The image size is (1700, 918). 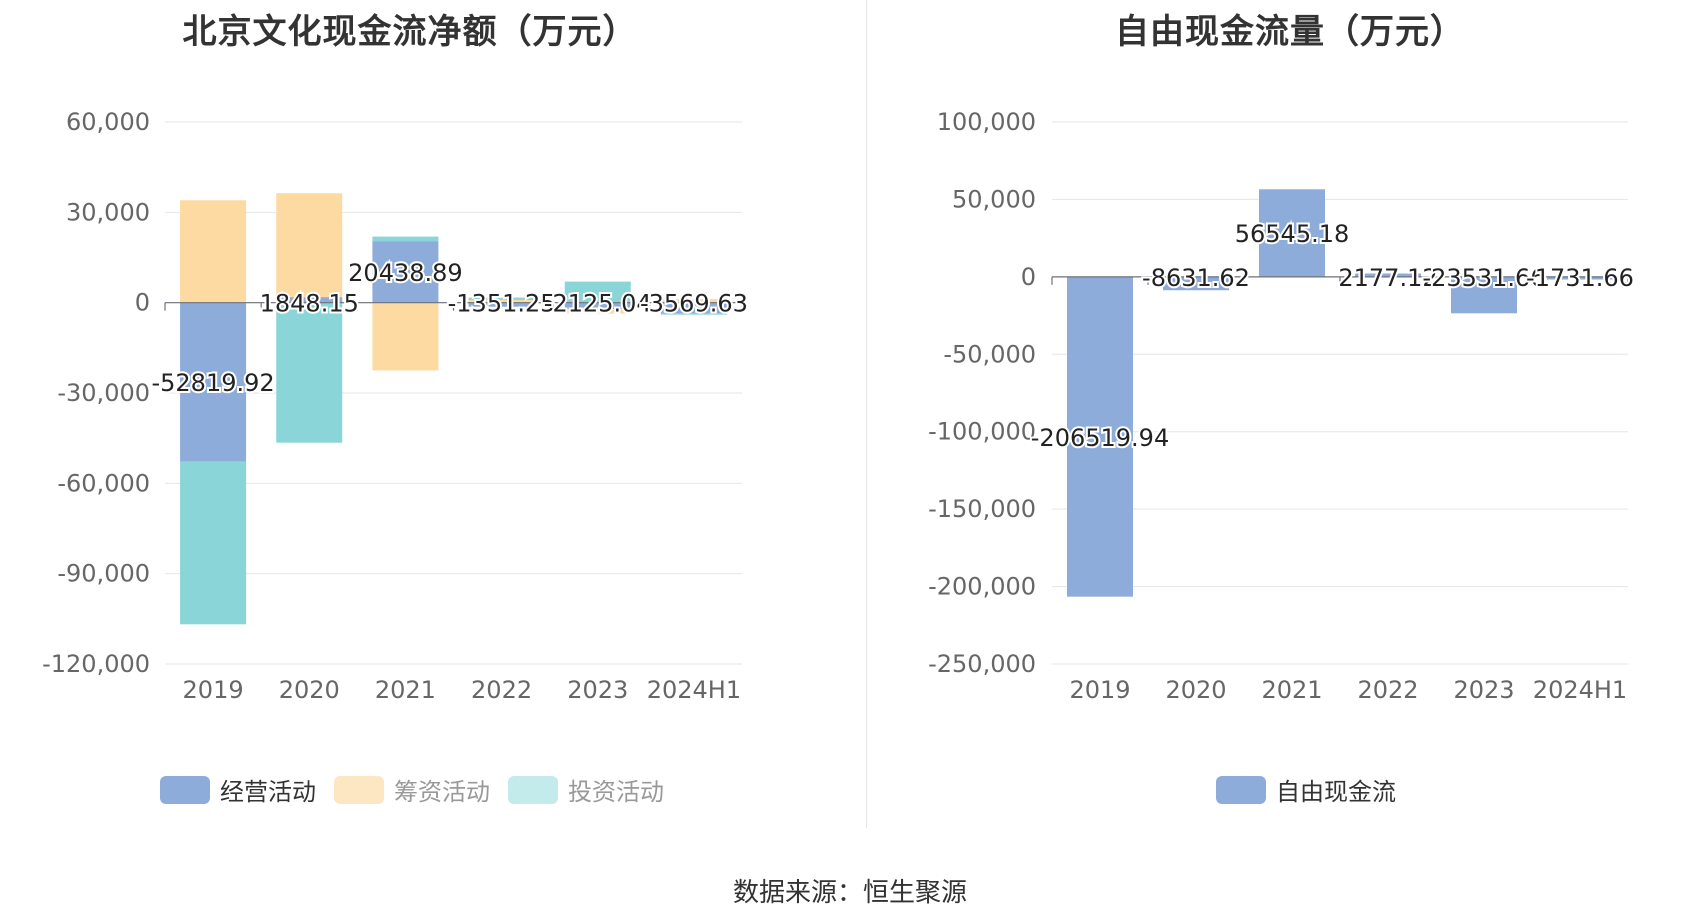 I want to click on right-data-label-2024H1: -1731.66, so click(x=1580, y=278).